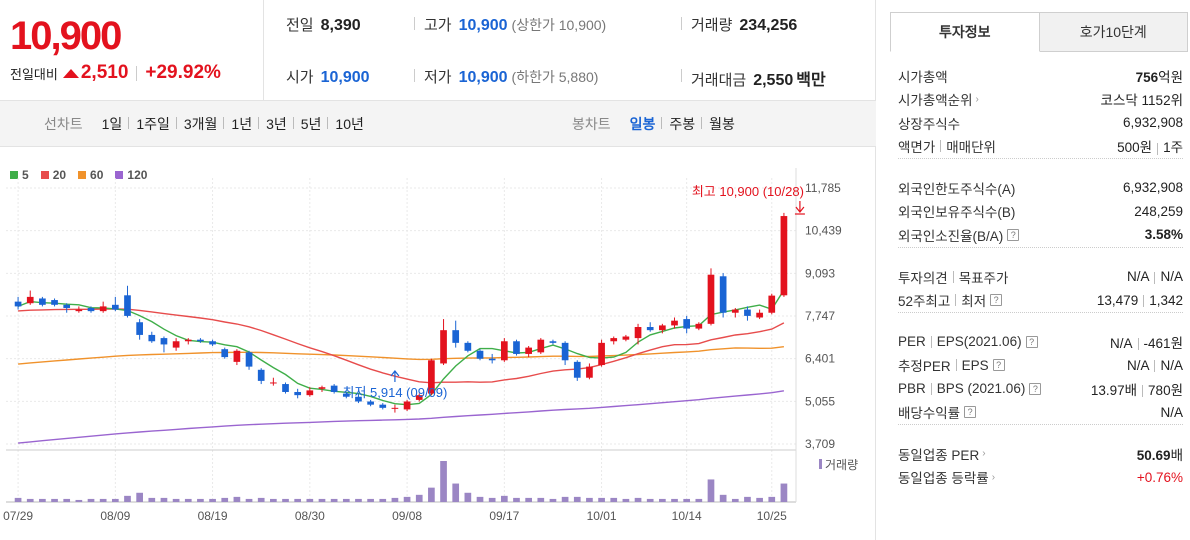 The height and width of the screenshot is (540, 1190). What do you see at coordinates (152, 124) in the screenshot?
I see `period-1w: 1주일` at bounding box center [152, 124].